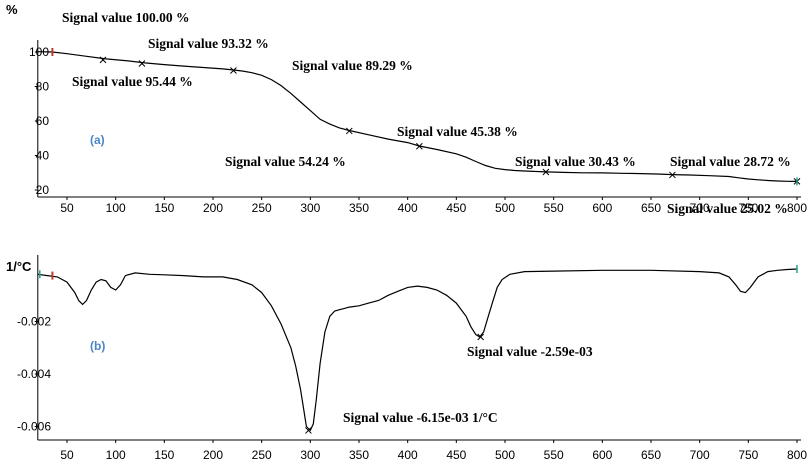  Describe the element at coordinates (116, 208) in the screenshot. I see `tga-x-tick-label: 100` at that location.